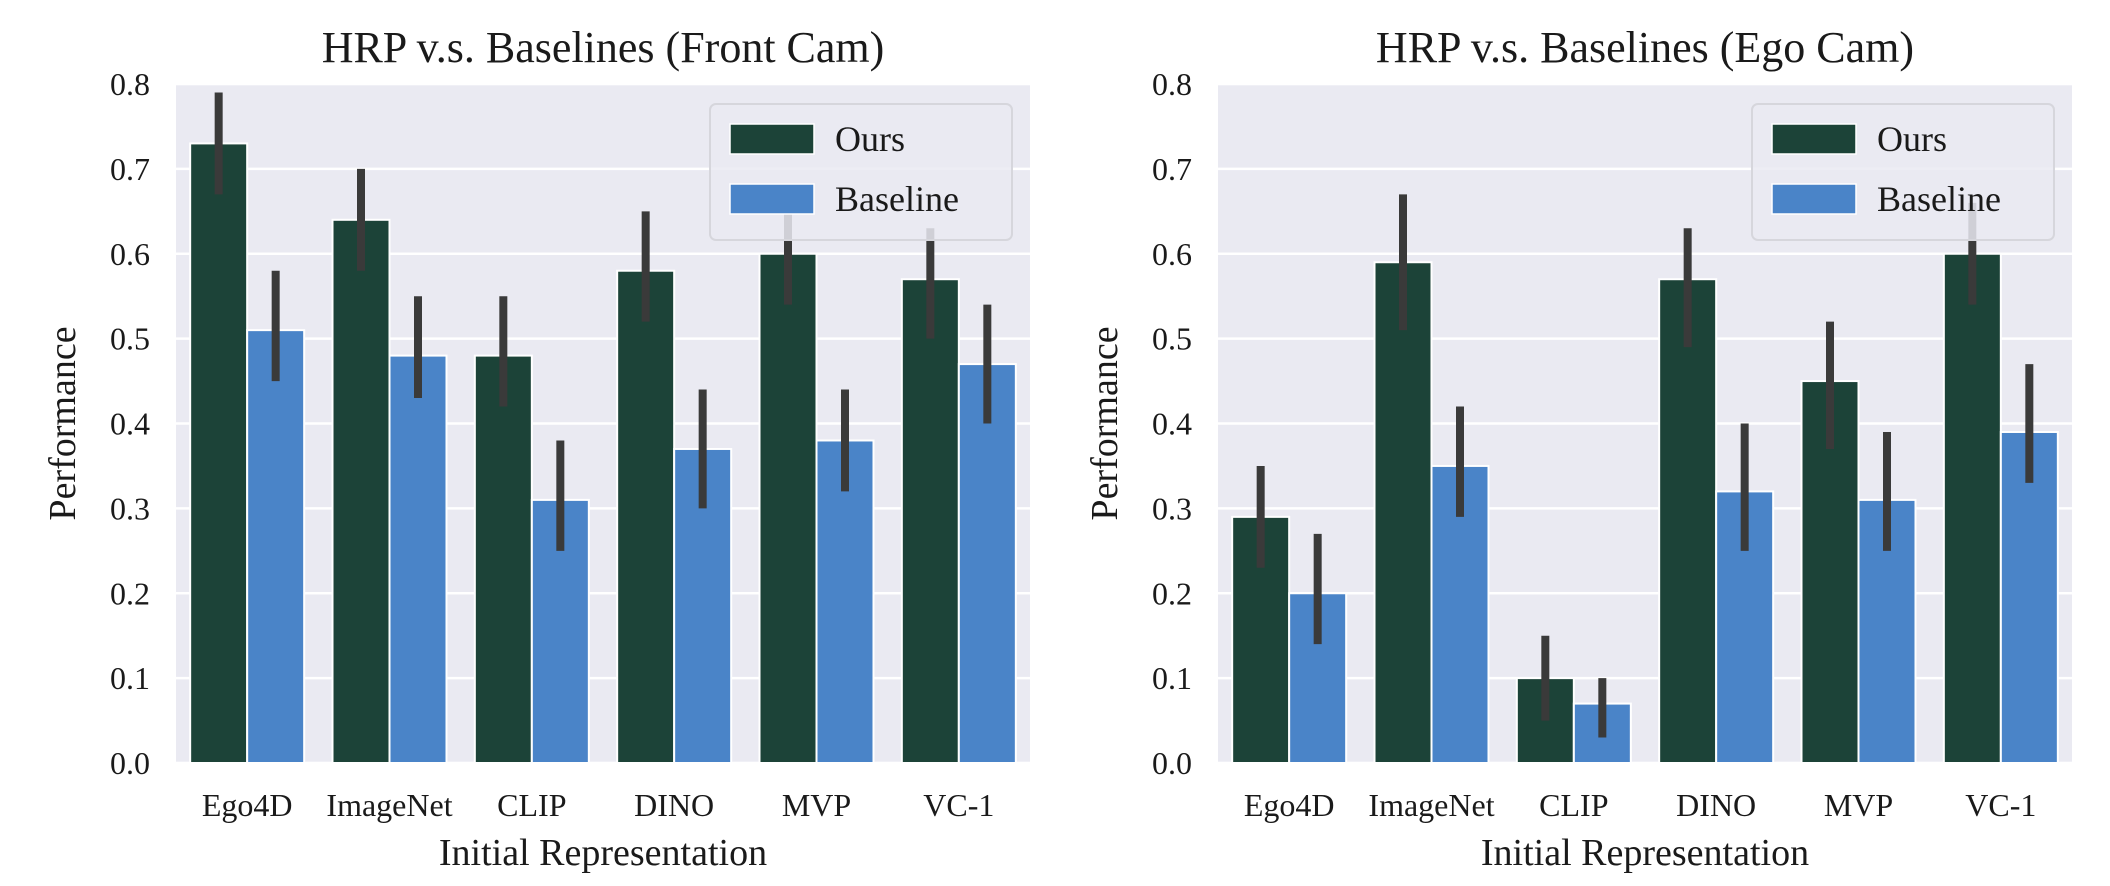 This screenshot has width=2110, height=886. I want to click on chart-title: HRP v.s. Baselines (Ego Cam), so click(1645, 47).